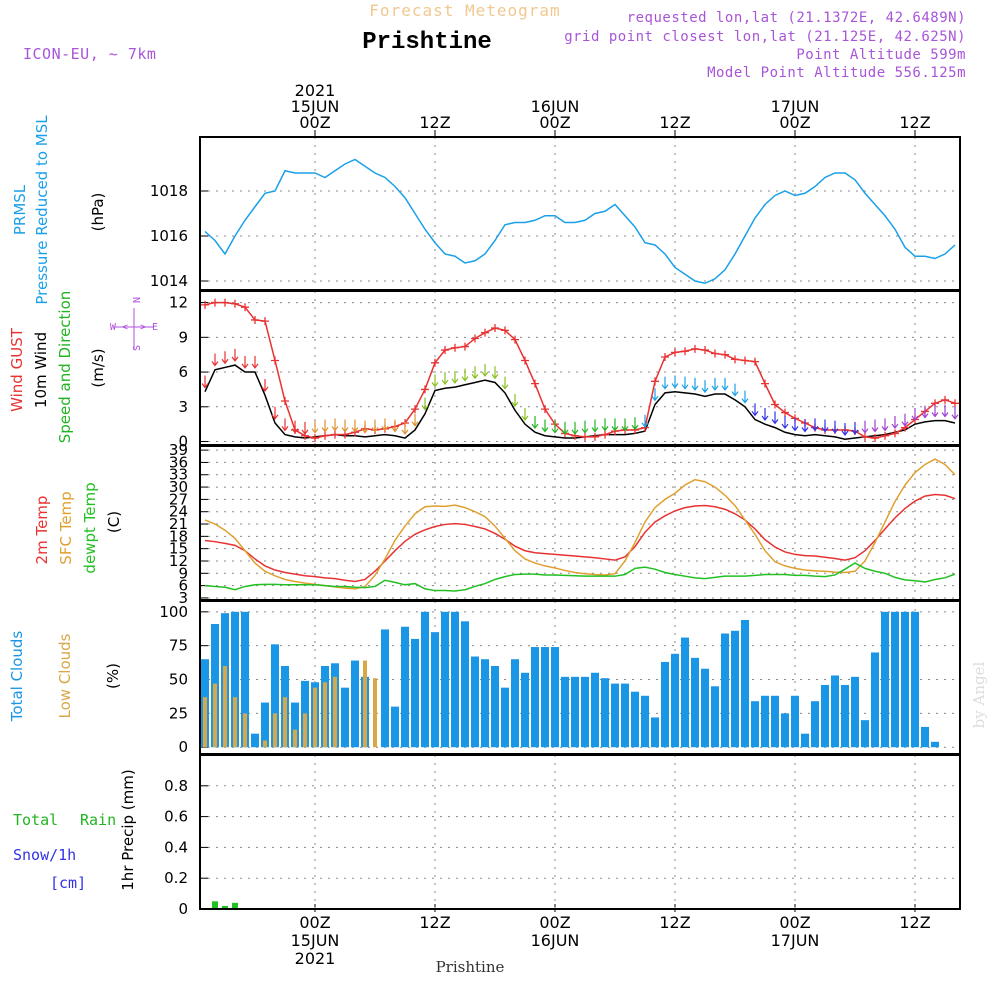 Image resolution: width=1000 pixels, height=1000 pixels. What do you see at coordinates (176, 878) in the screenshot?
I see `y-tick-label: 0.2` at bounding box center [176, 878].